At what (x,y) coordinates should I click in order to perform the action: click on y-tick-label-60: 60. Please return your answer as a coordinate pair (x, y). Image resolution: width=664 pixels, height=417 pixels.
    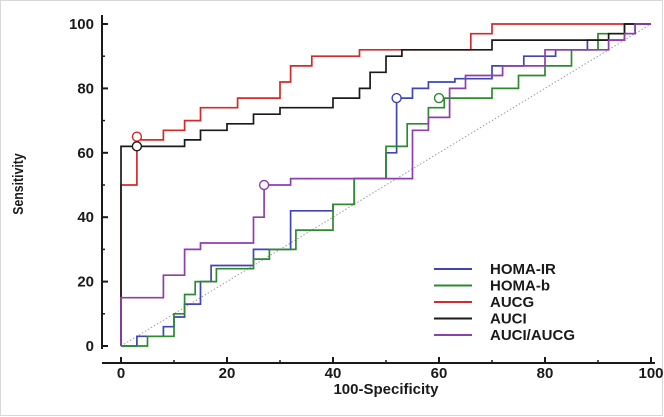
    Looking at the image, I should click on (85, 153).